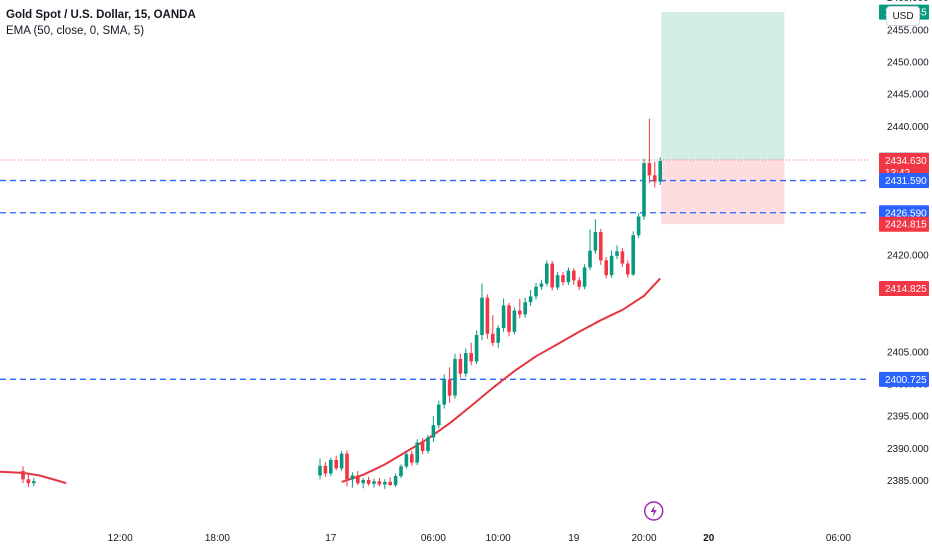 Image resolution: width=932 pixels, height=550 pixels. I want to click on currency-button: USD, so click(903, 16).